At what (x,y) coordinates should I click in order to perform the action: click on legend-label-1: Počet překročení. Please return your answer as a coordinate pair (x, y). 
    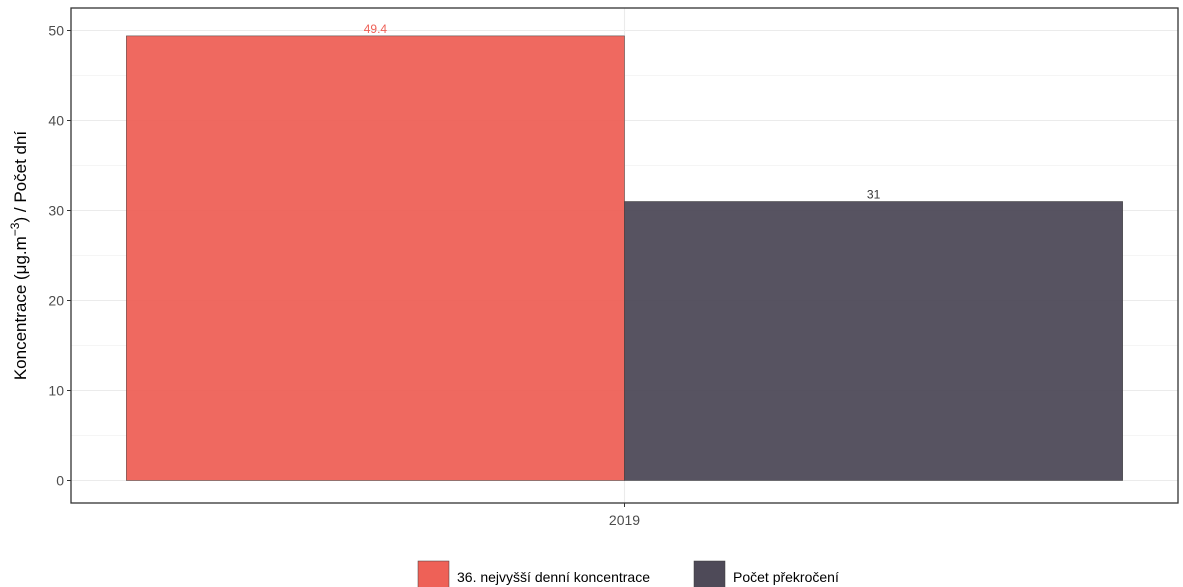
    Looking at the image, I should click on (786, 577).